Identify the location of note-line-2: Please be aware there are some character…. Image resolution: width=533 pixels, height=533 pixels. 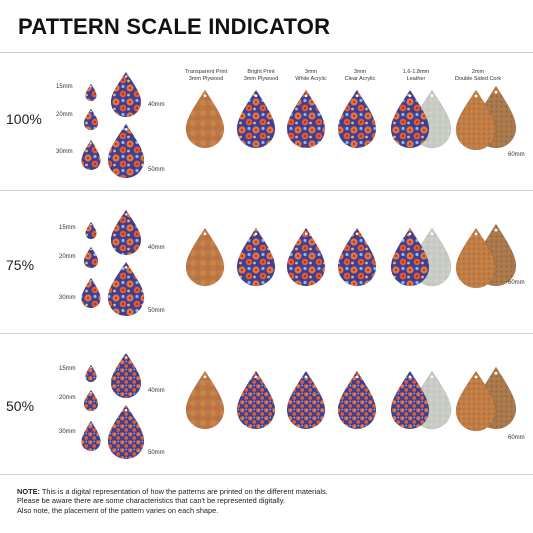
(151, 501).